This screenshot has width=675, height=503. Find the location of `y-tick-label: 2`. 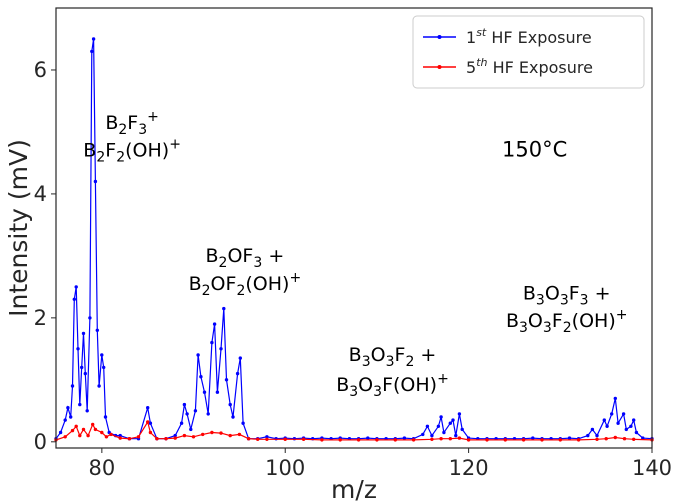

y-tick-label: 2 is located at coordinates (40, 318).